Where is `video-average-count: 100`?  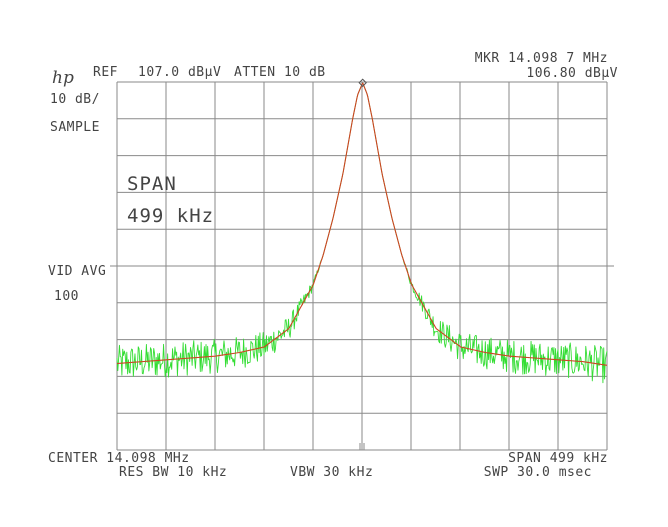
video-average-count: 100 is located at coordinates (66, 296).